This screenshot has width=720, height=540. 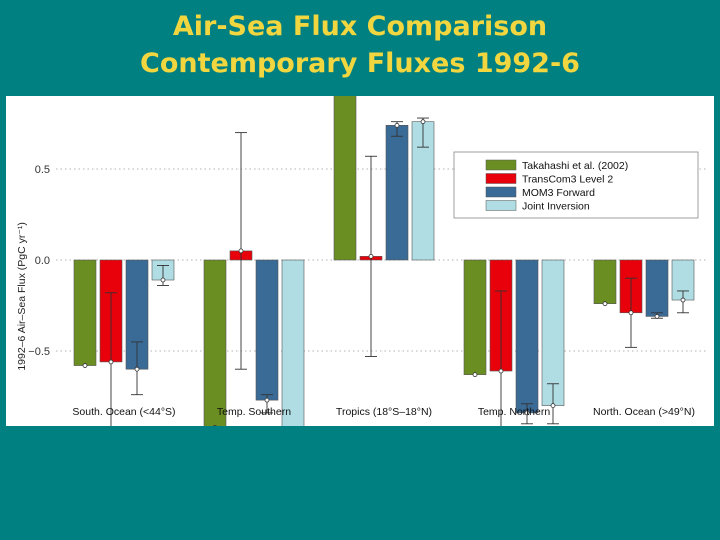 I want to click on slide-title-line-1: Air-Sea Flux Comparison, so click(x=360, y=26).